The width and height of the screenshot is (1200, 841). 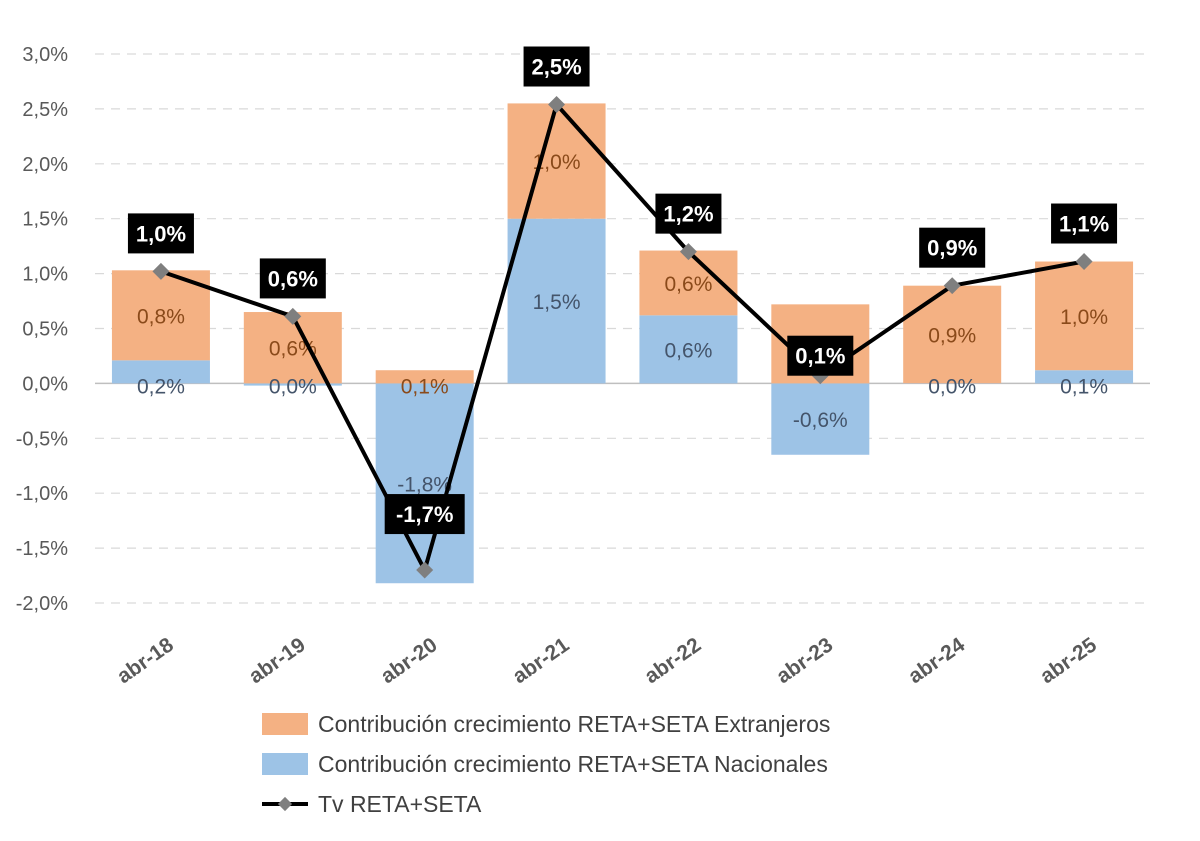 I want to click on x-tick-label: abr-19, so click(x=277, y=660).